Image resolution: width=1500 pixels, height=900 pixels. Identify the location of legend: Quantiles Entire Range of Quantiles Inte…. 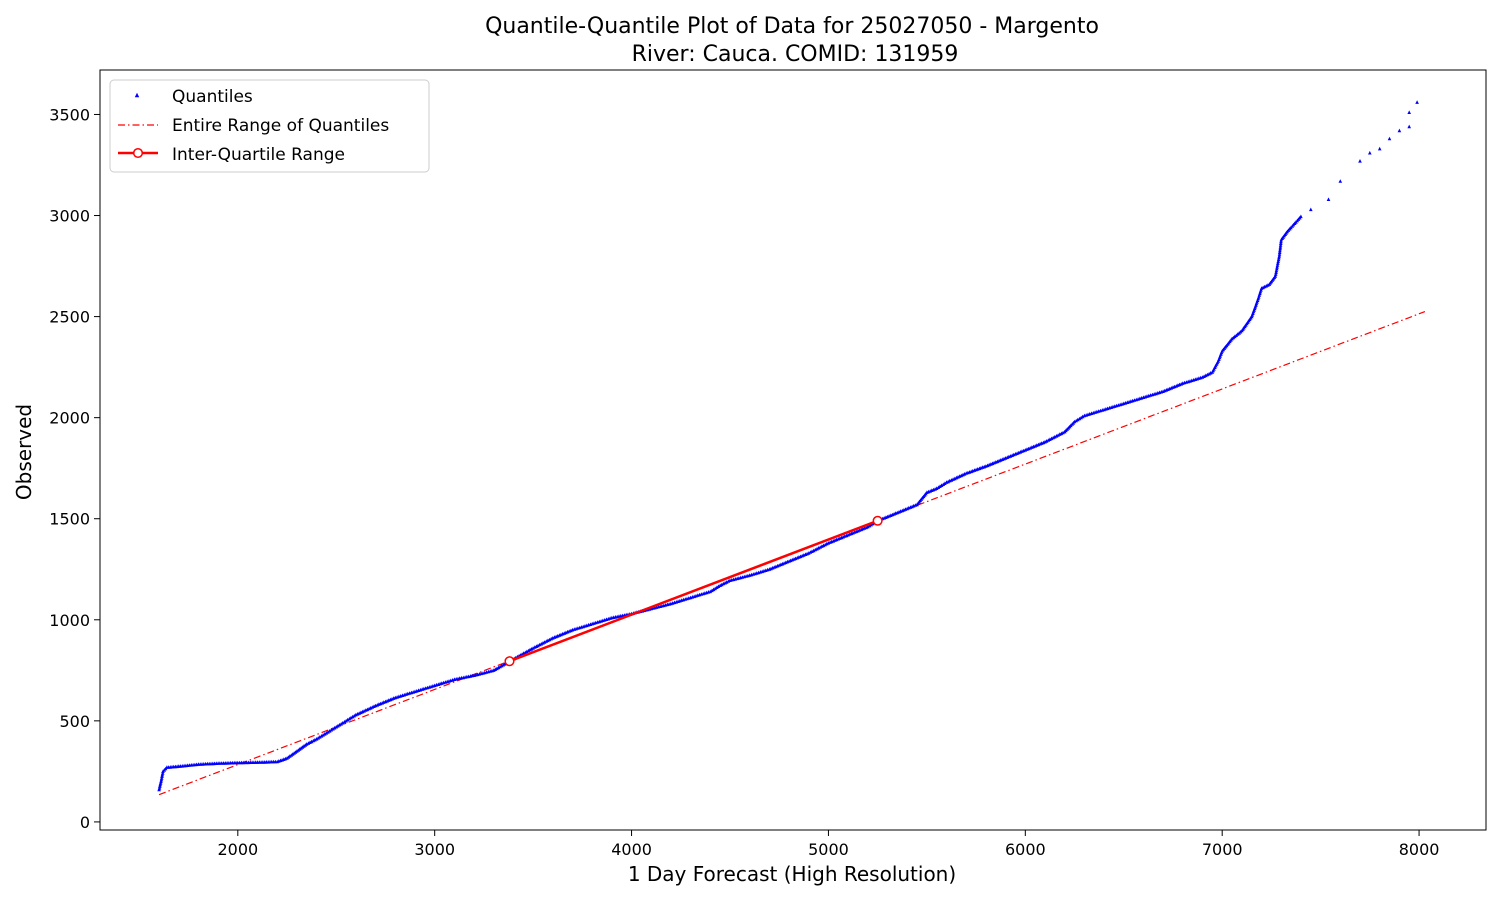
(269, 126).